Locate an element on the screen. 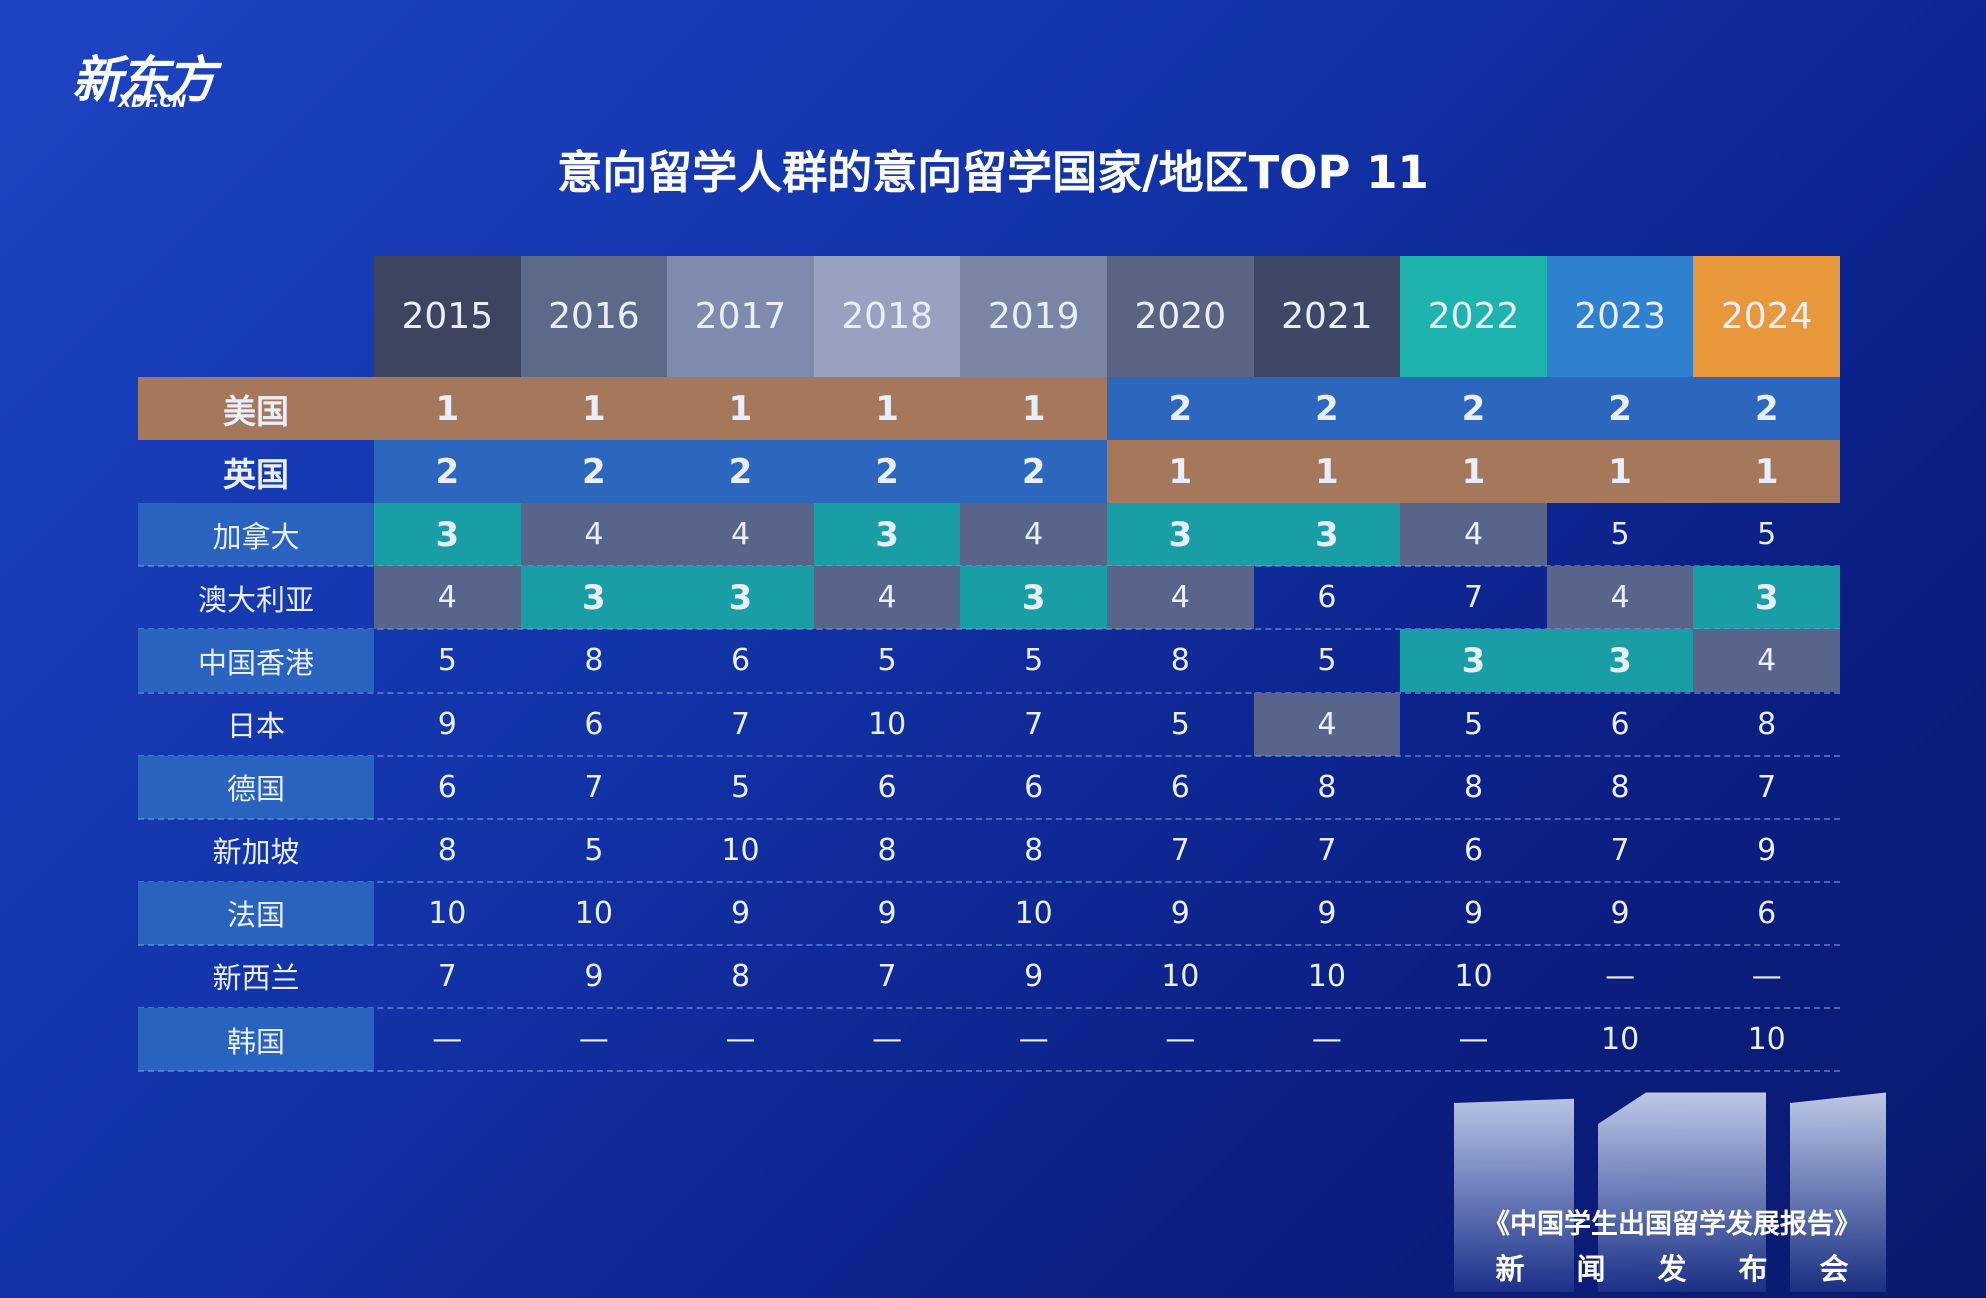  title: 意向留学人群的意向留学国家/地区TOP 11 is located at coordinates (993, 172).